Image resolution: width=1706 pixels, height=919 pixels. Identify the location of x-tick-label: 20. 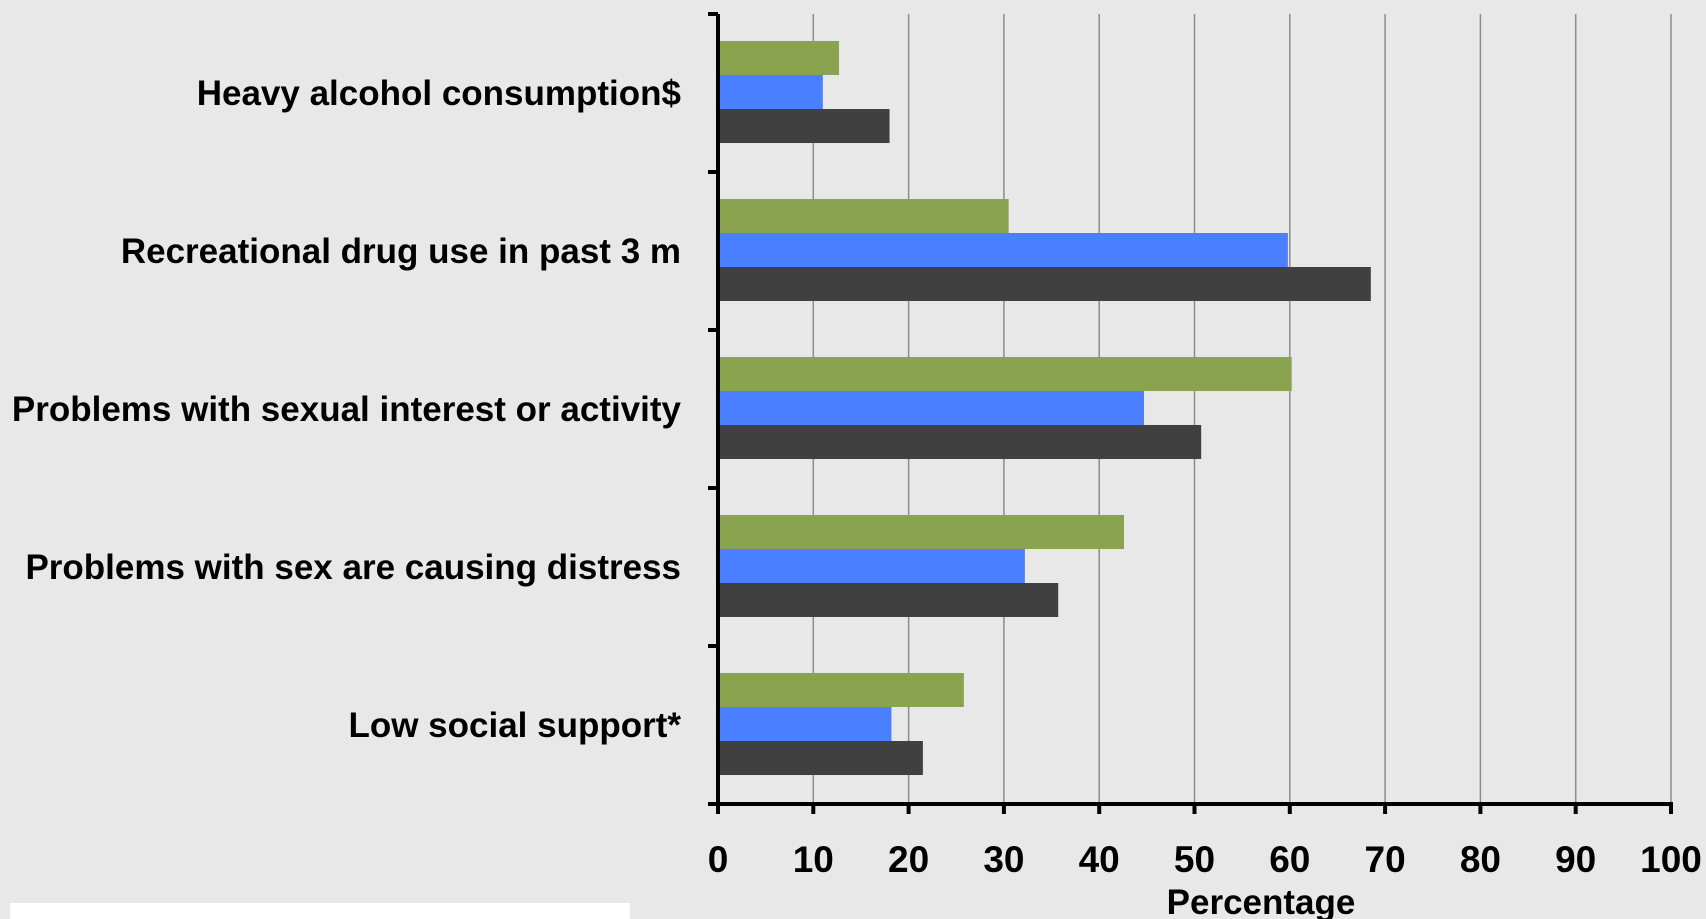
(908, 859).